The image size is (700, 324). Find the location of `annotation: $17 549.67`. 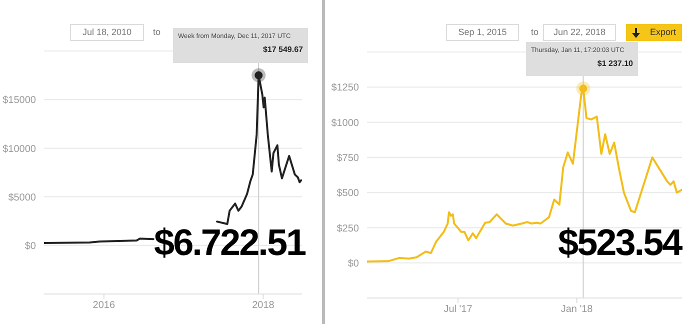

annotation: $17 549.67 is located at coordinates (282, 49).